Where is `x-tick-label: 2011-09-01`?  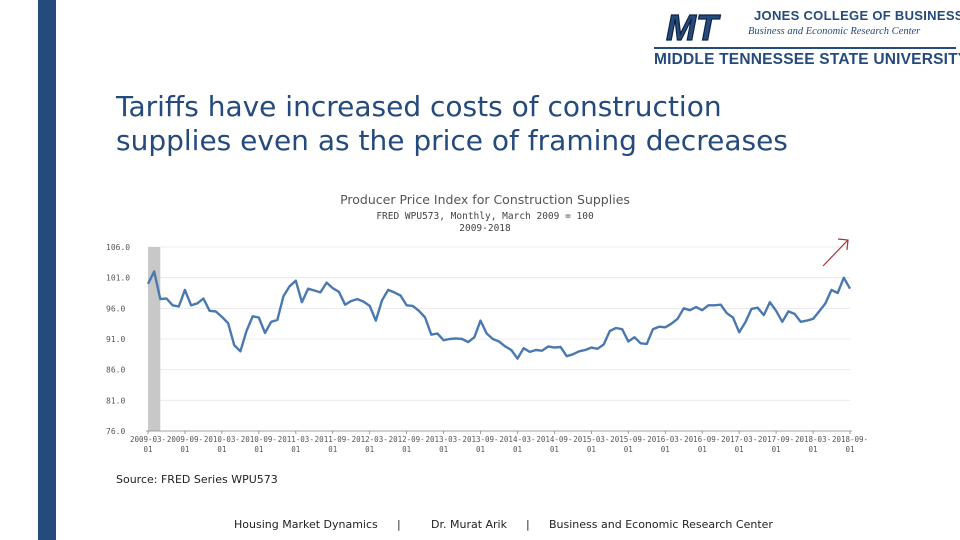 x-tick-label: 2011-09-01 is located at coordinates (333, 444).